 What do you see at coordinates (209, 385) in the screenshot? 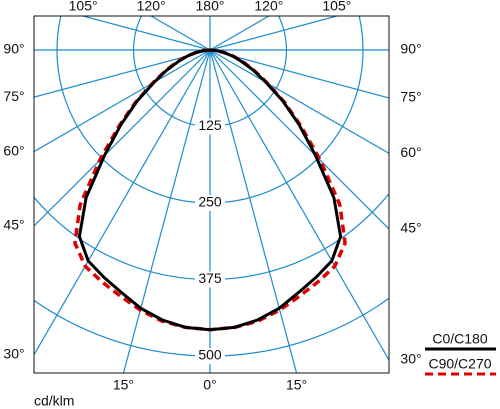
I see `angle-label: 0°` at bounding box center [209, 385].